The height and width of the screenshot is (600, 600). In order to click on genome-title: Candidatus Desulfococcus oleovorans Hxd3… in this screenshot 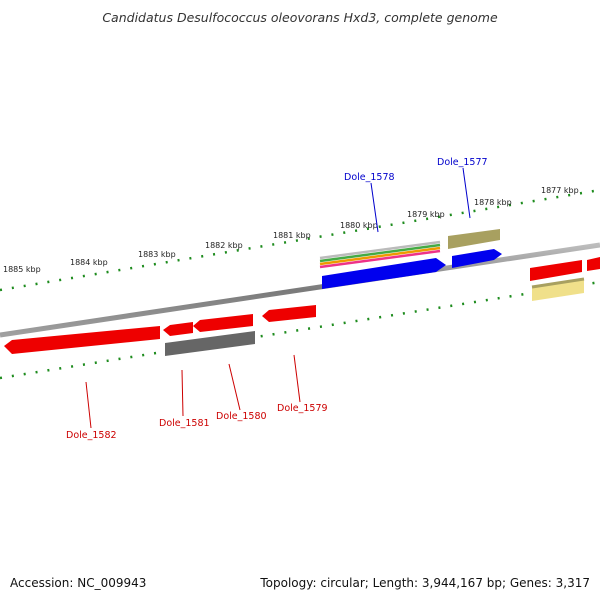, I will do `click(300, 17)`.